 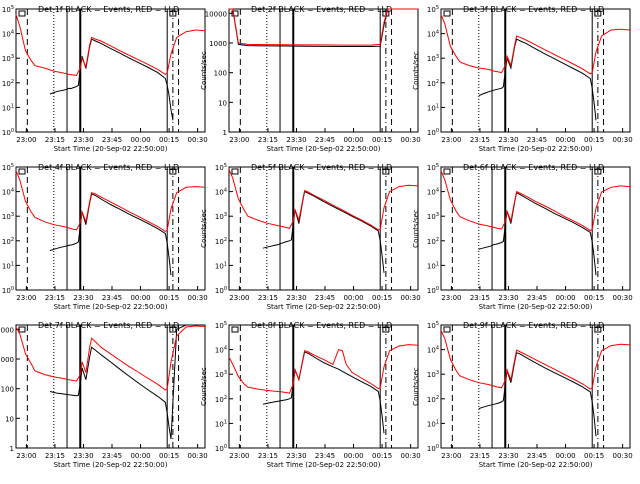 What do you see at coordinates (437, 131) in the screenshot?
I see `y-tick-exponent: 0` at bounding box center [437, 131].